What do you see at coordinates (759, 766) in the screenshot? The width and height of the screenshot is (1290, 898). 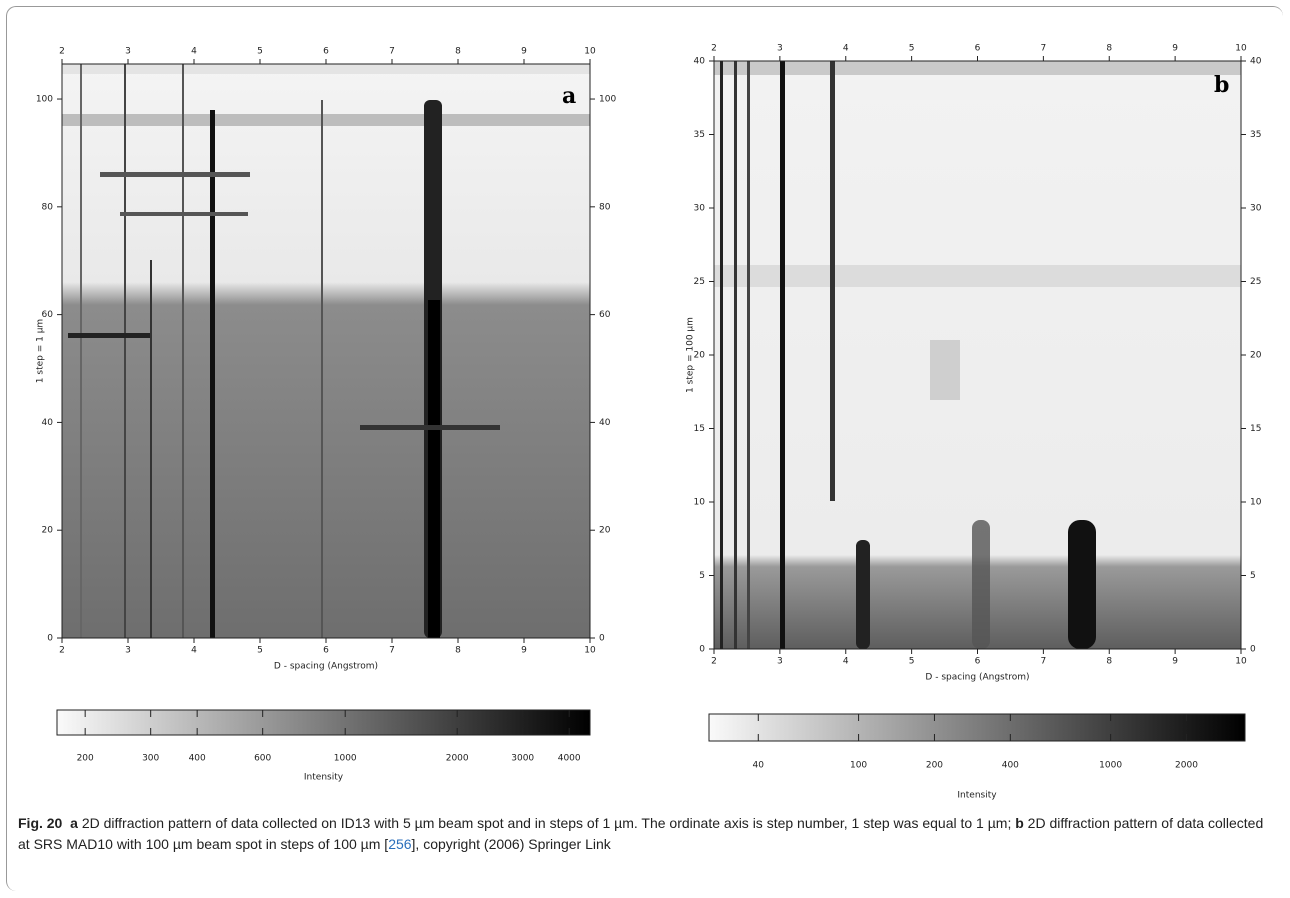 I see `colorbar-tick-label: 40` at bounding box center [759, 766].